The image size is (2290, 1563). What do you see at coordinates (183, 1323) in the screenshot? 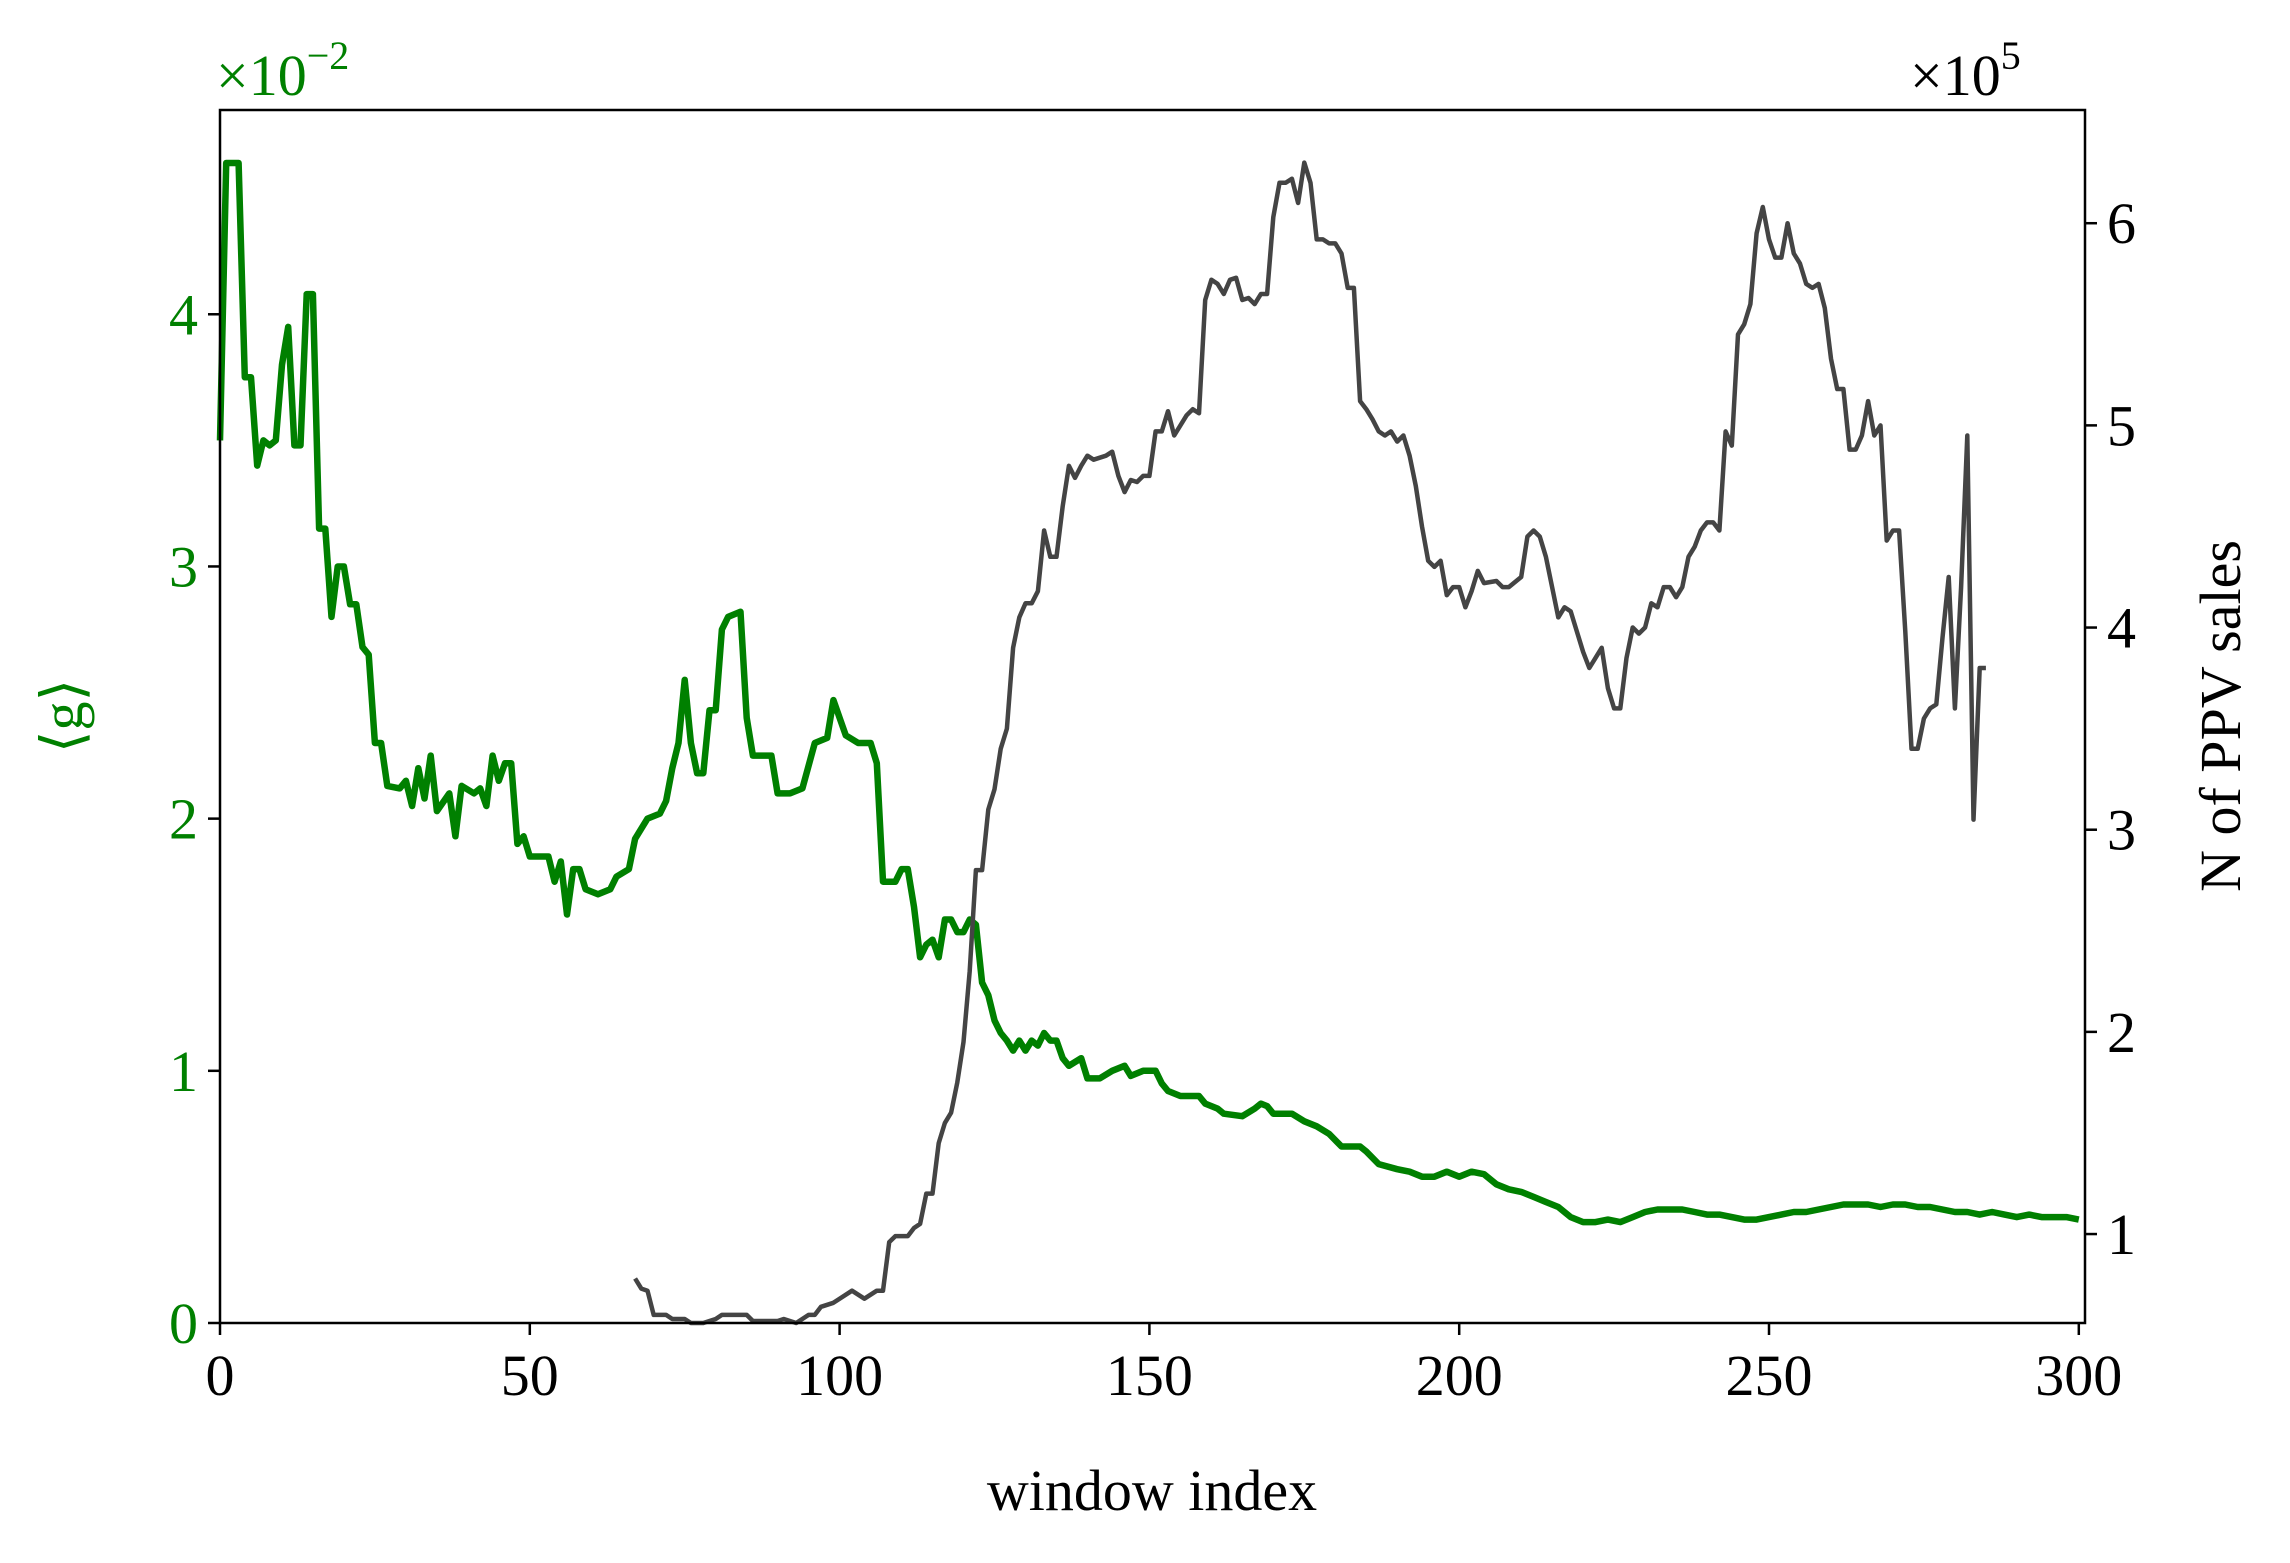
I see `y-tick-label: 0` at bounding box center [183, 1323].